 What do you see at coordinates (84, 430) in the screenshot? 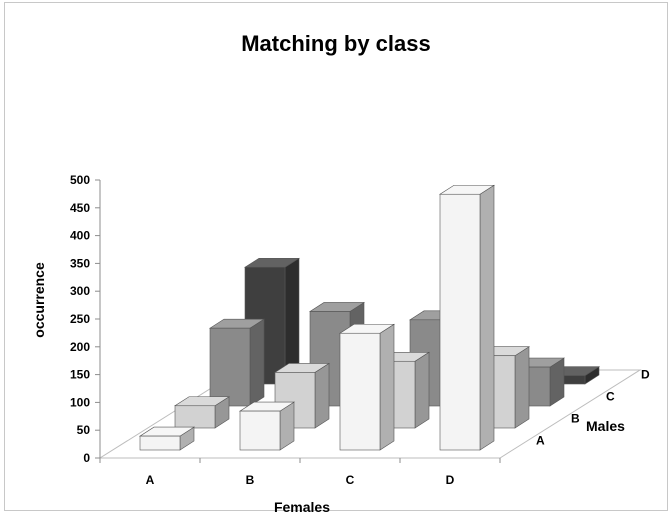
I see `y-tick-label: 50` at bounding box center [84, 430].